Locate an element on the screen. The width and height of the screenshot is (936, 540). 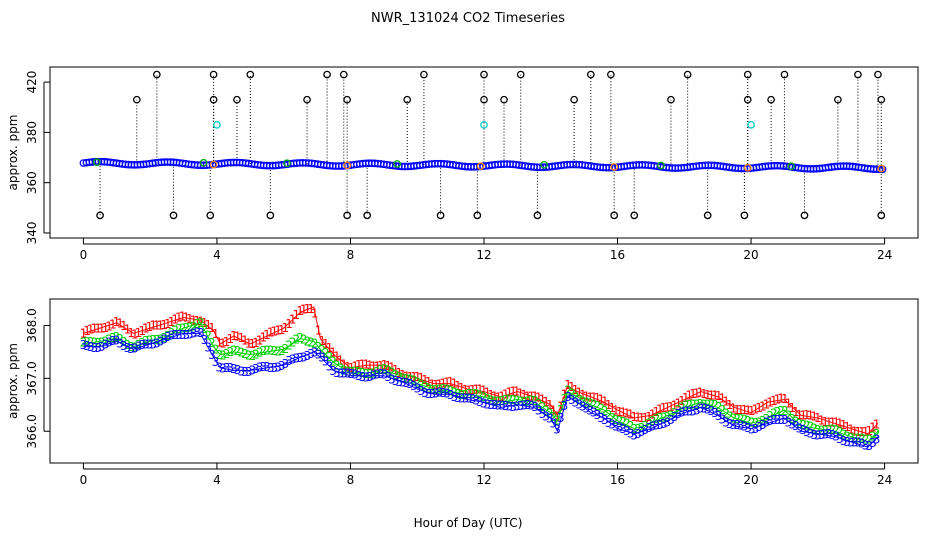
x-tick-label: 8 is located at coordinates (351, 255).